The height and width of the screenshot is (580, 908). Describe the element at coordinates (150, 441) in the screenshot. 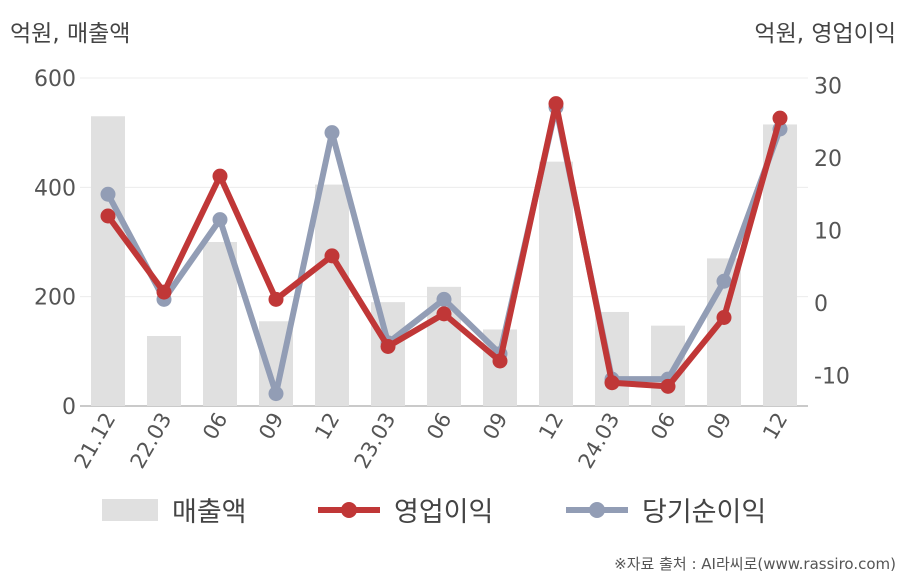

I see `x-tick-label: 22.03` at that location.